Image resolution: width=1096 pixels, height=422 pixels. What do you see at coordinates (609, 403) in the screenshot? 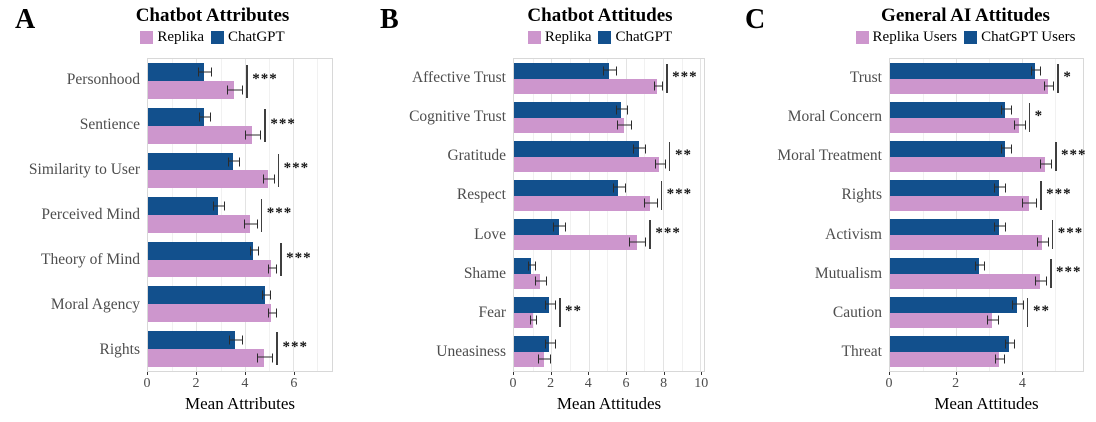
I see `x-axis-title: Mean Attitudes` at bounding box center [609, 403].